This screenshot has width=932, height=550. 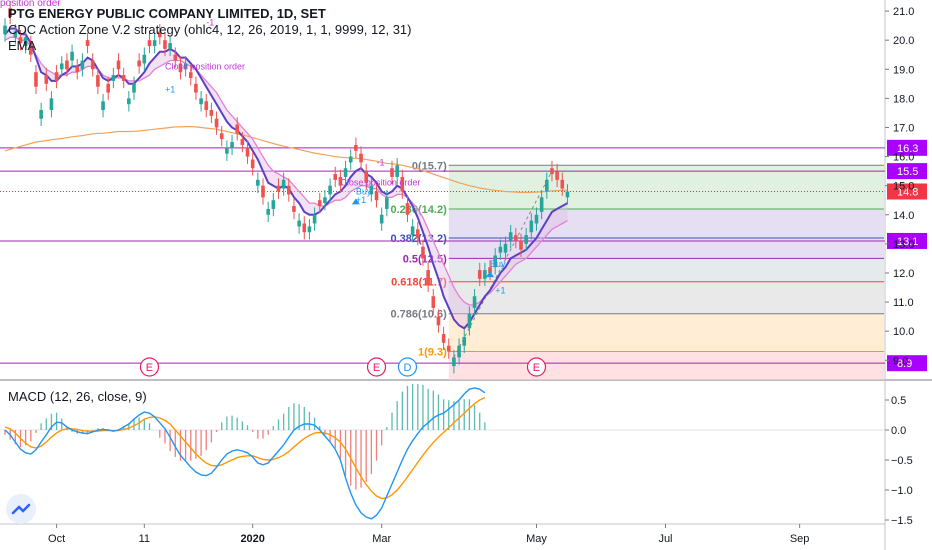 I want to click on ema-long-line, so click(x=286, y=159).